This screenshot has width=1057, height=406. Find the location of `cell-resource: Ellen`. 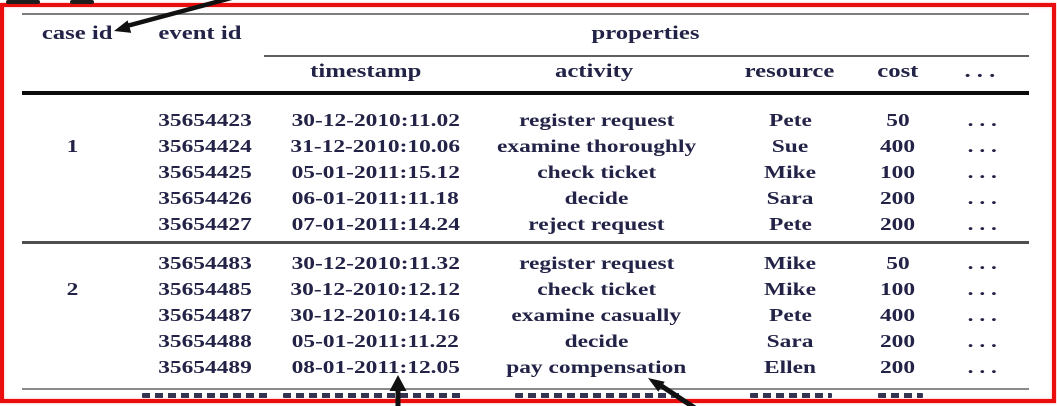

cell-resource: Ellen is located at coordinates (790, 367).